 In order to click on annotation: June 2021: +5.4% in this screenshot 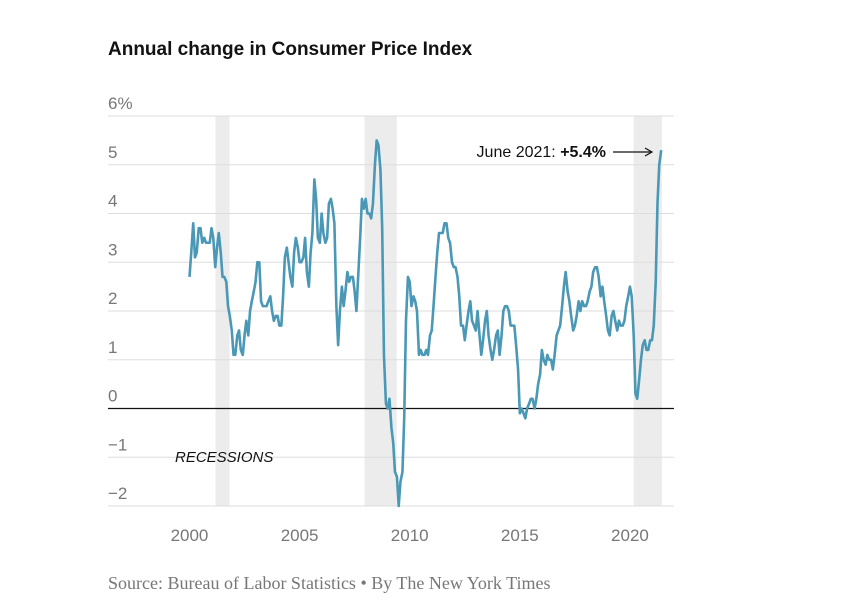, I will do `click(541, 152)`.